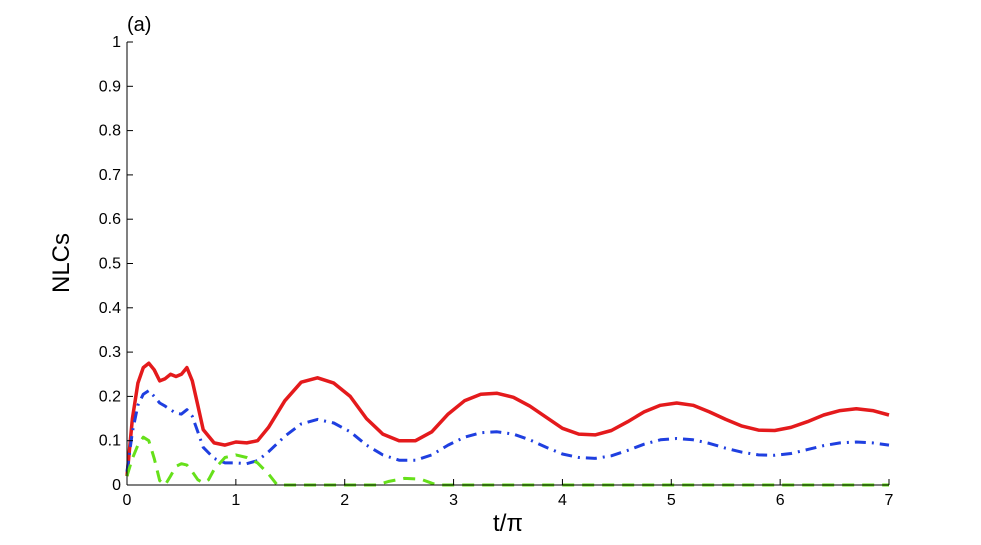 Image resolution: width=981 pixels, height=545 pixels. I want to click on y-axis-label: NLCs, so click(61, 263).